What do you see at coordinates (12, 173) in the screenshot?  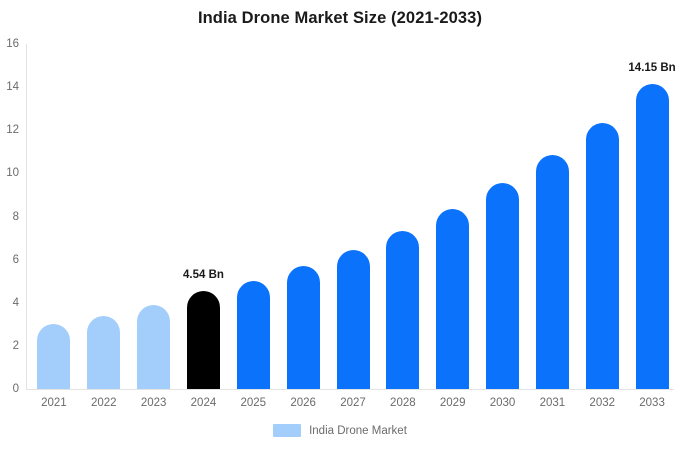 I see `y-axis-tick-label: 10` at bounding box center [12, 173].